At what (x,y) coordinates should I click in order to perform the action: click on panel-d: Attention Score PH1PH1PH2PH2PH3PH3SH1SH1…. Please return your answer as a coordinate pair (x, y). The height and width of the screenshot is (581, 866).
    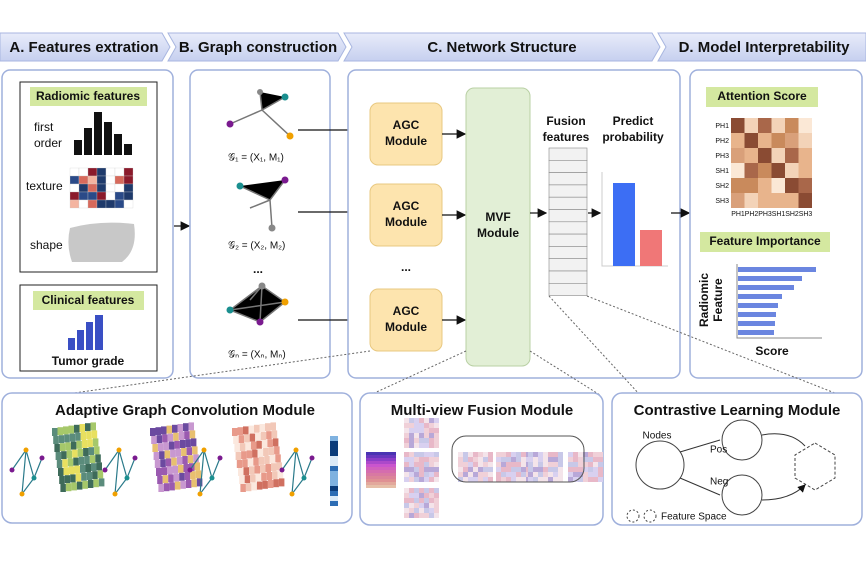
    Looking at the image, I should click on (776, 224).